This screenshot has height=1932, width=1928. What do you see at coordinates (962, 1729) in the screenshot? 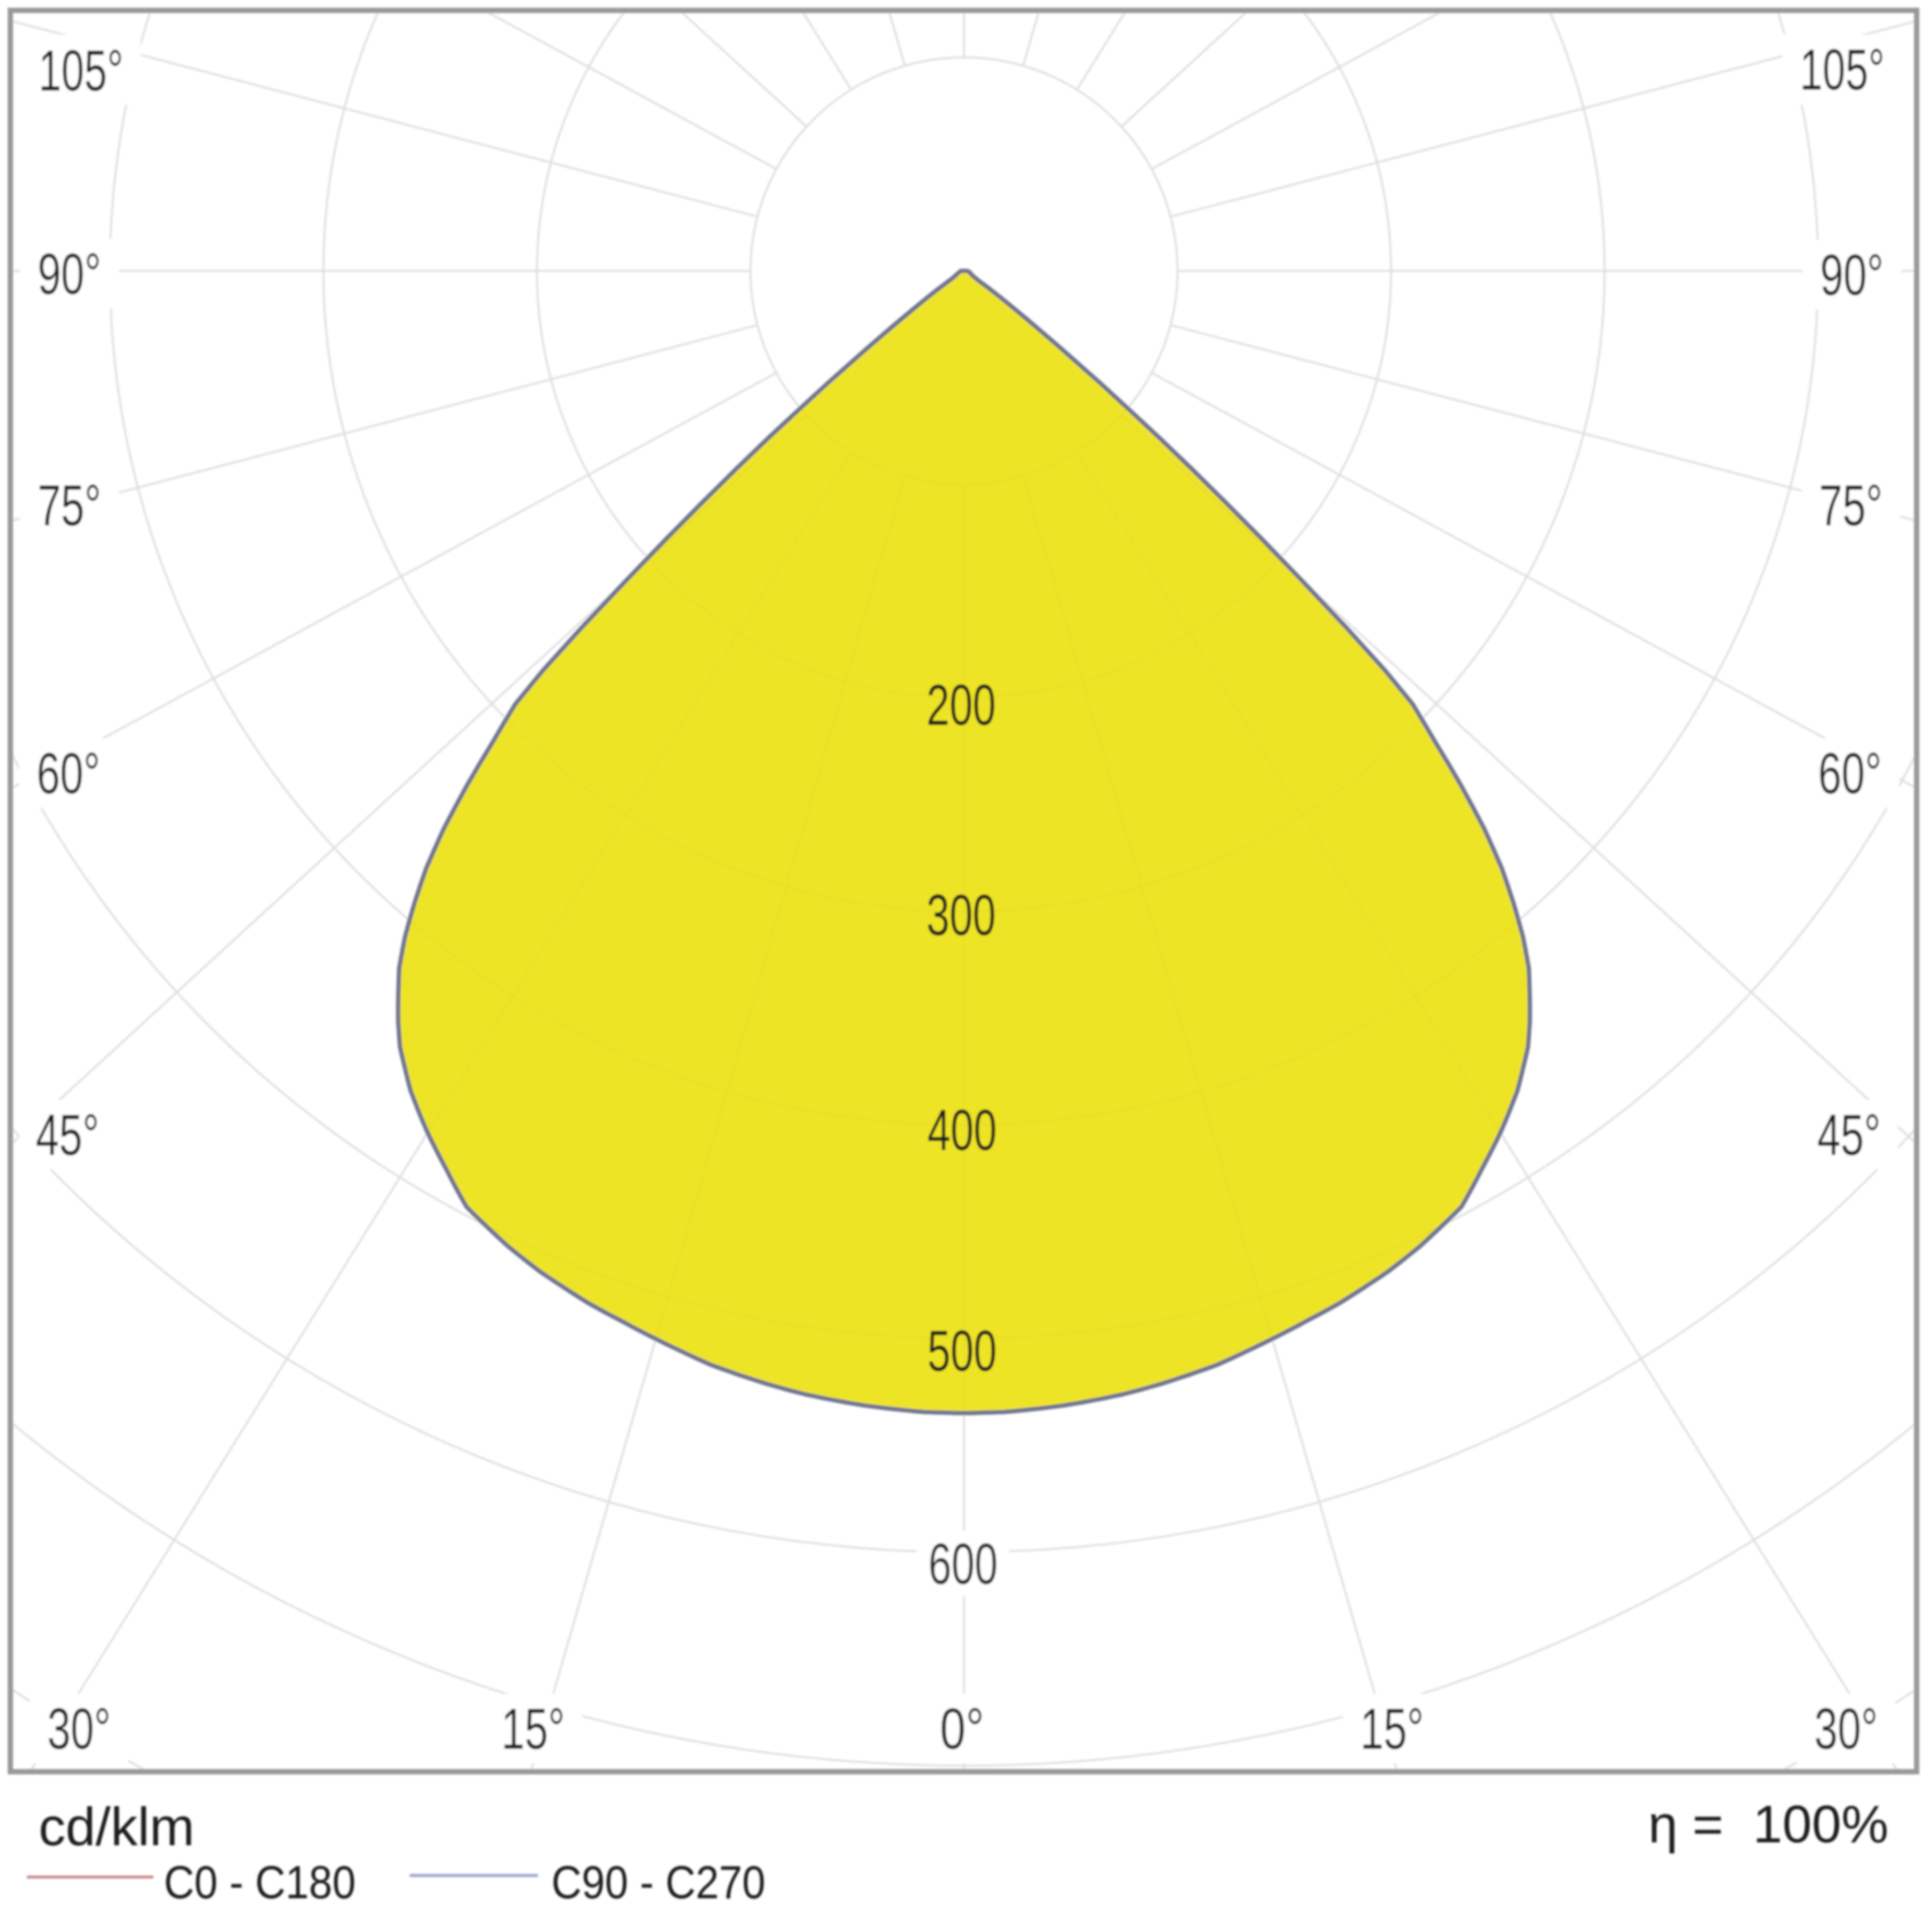
I see `svg-text: 0°` at bounding box center [962, 1729].